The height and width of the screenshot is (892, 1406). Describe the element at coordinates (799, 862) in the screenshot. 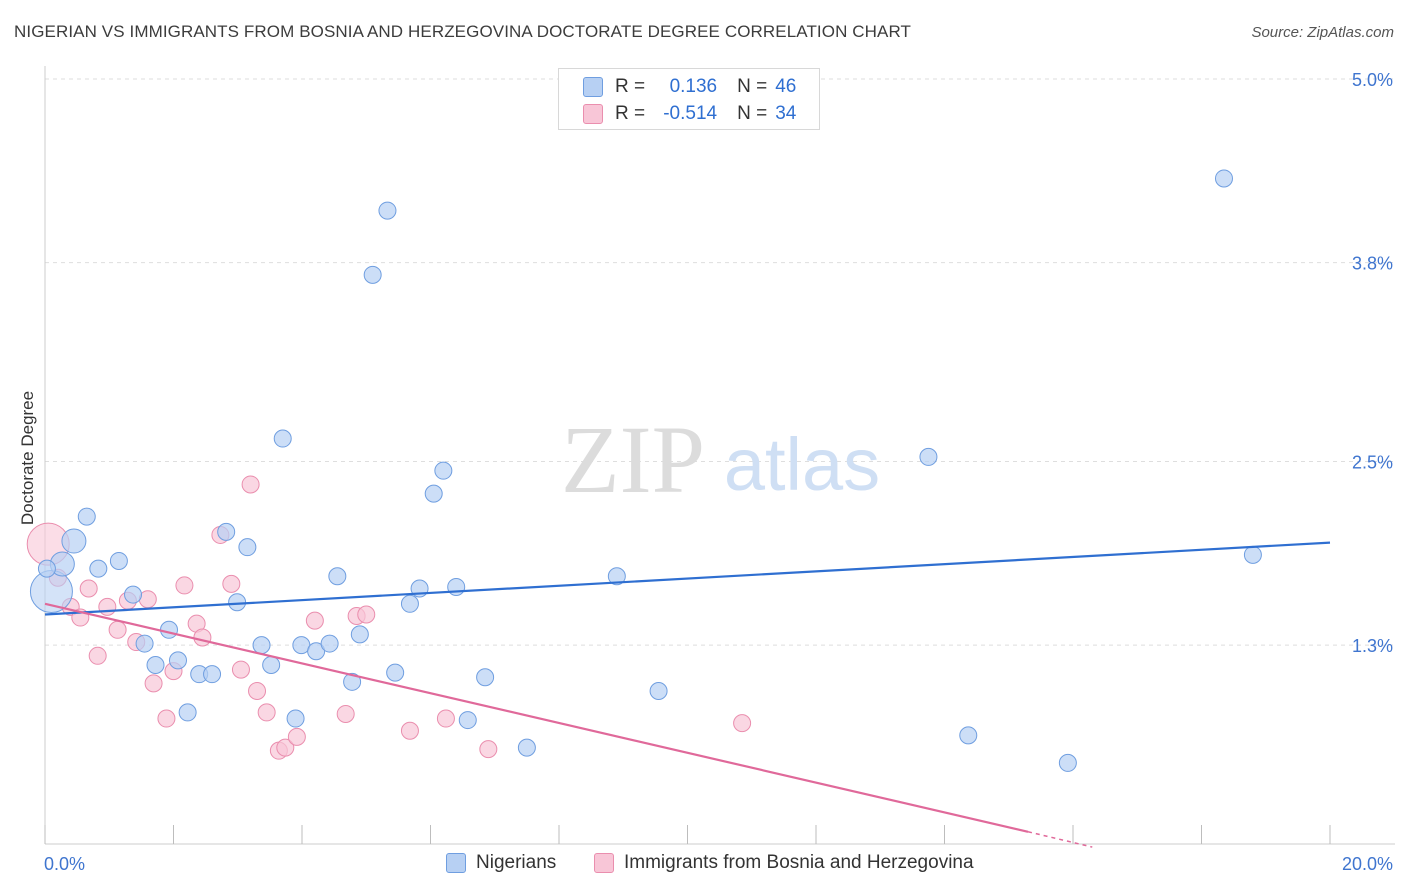

I see `bosnia-legend-label: Immigrants from Bosnia and Herzegovina` at that location.